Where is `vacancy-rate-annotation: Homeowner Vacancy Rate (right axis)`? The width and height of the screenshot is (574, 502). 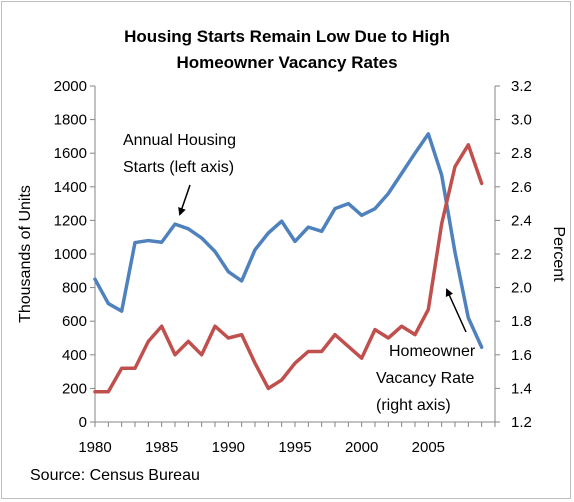 vacancy-rate-annotation: Homeowner Vacancy Rate (right axis) is located at coordinates (426, 351).